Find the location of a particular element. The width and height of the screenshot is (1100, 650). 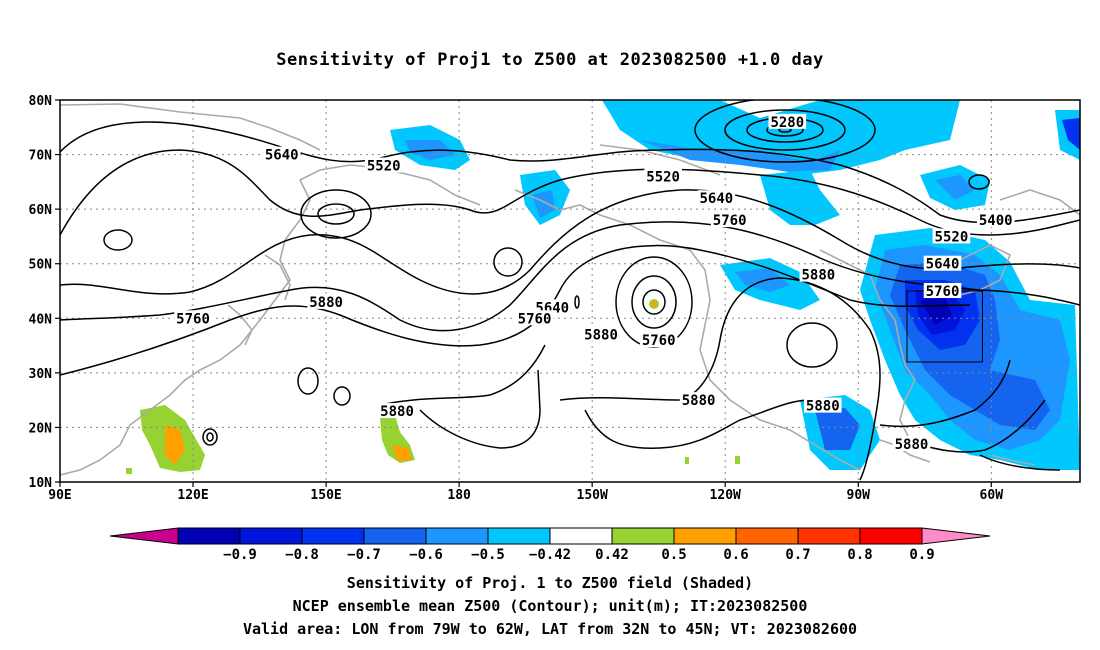

colorbar-tick-label: −0.9 is located at coordinates (240, 555).